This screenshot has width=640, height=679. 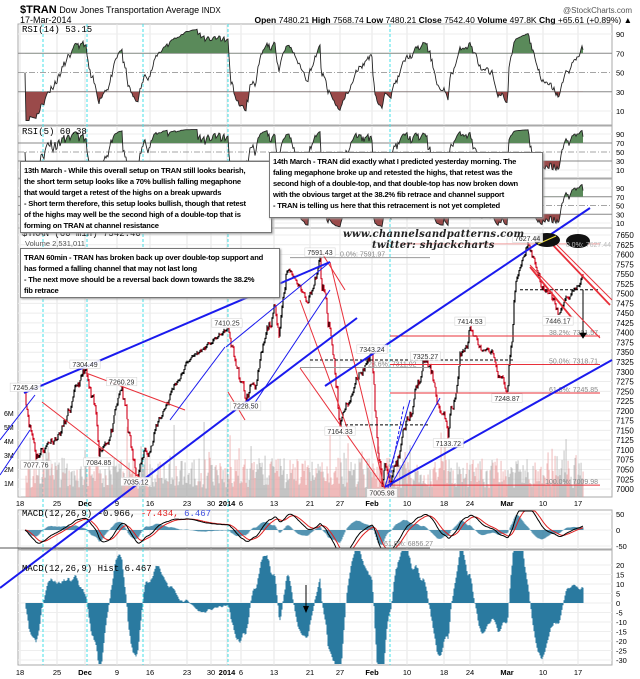 What do you see at coordinates (362, 255) in the screenshot?
I see `fib-label: 0.0%: 7591.97` at bounding box center [362, 255].